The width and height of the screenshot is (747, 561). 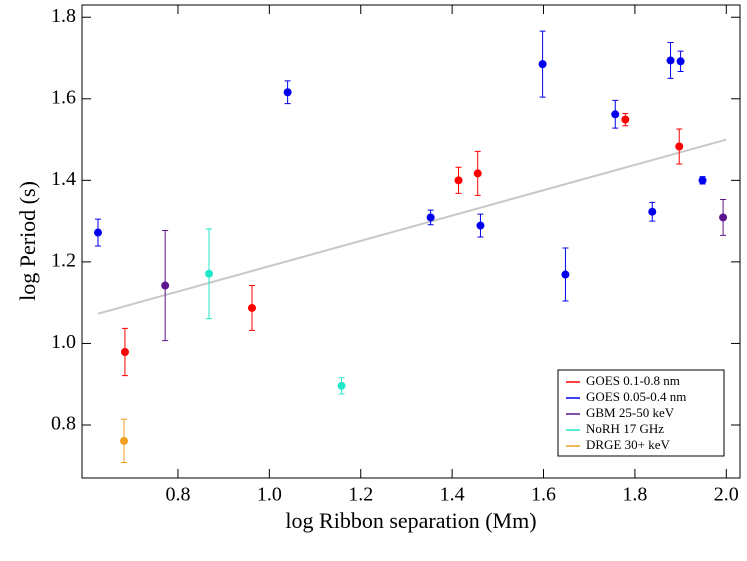 I want to click on x-axis-label: log Ribbon separation (Mm), so click(x=410, y=520).